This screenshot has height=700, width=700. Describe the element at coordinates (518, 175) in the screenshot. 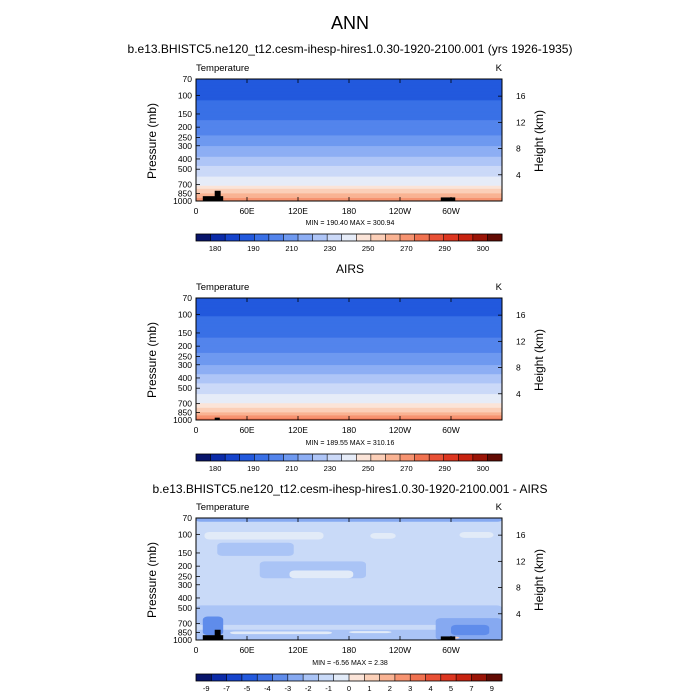

I see `y2-tick-label: 4` at that location.